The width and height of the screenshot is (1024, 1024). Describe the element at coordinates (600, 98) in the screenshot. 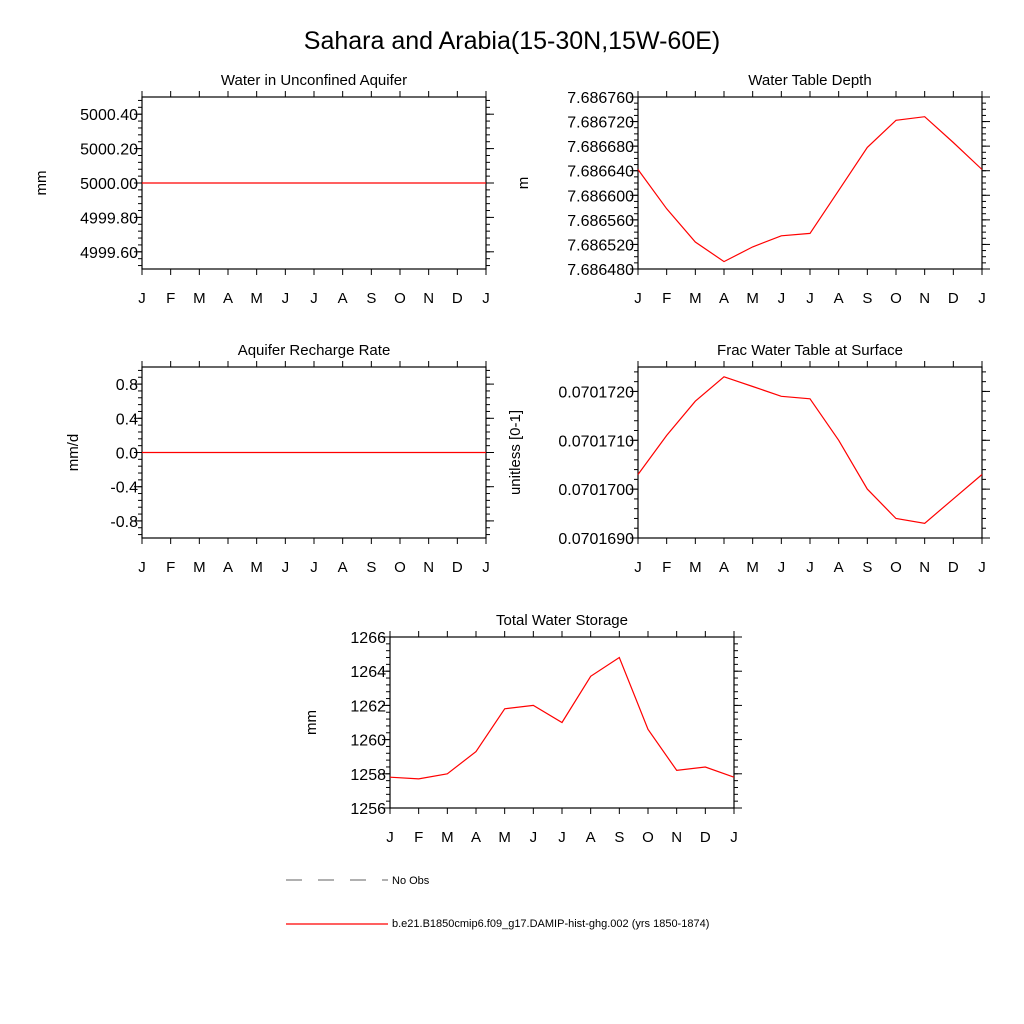

I see `y-tick-label: 7.686760` at that location.